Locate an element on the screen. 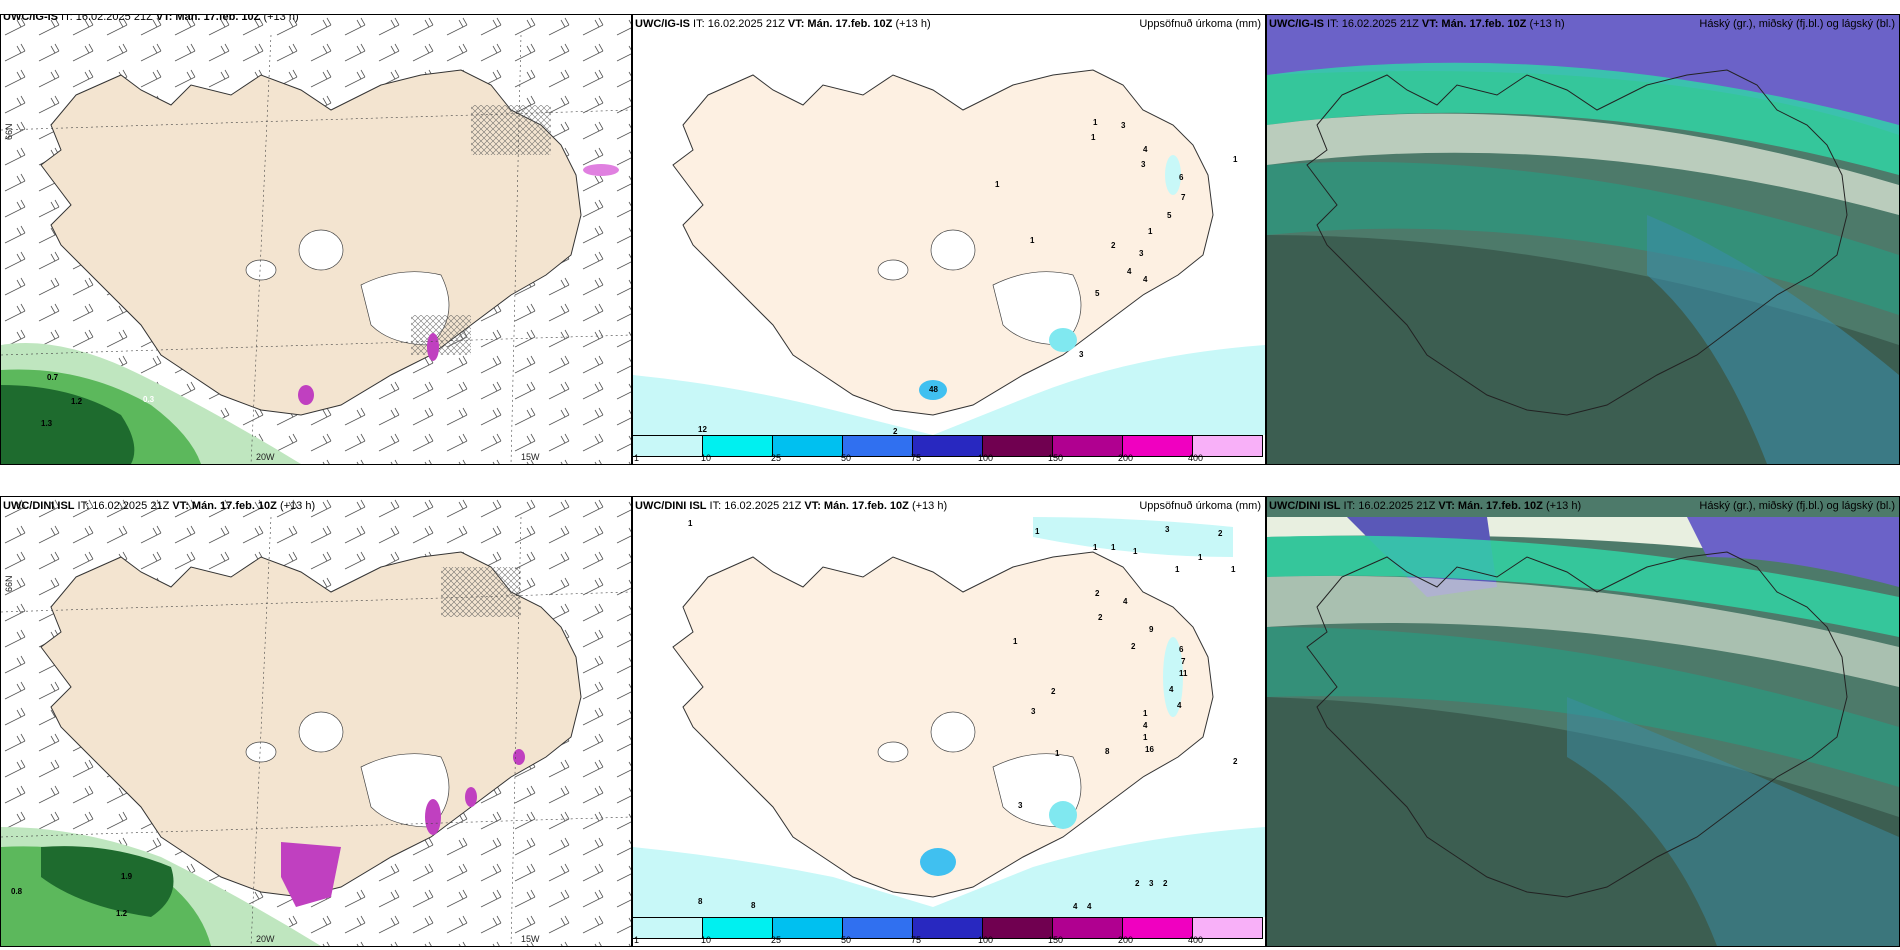 Image resolution: width=1900 pixels, height=950 pixels. precip-value: 6 is located at coordinates (1181, 649).